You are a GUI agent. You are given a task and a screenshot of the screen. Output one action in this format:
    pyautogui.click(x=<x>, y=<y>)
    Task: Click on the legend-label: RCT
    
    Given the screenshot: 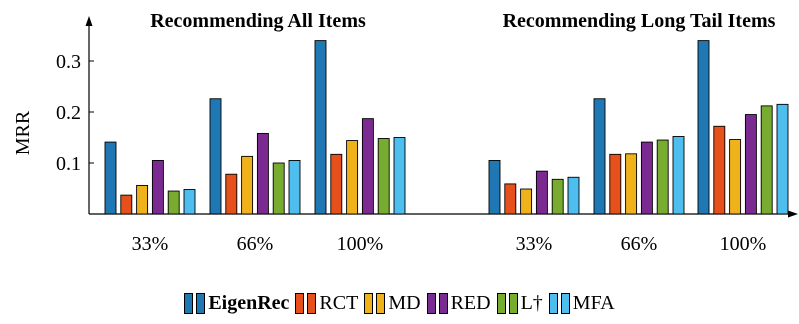 What is the action you would take?
    pyautogui.click(x=339, y=303)
    